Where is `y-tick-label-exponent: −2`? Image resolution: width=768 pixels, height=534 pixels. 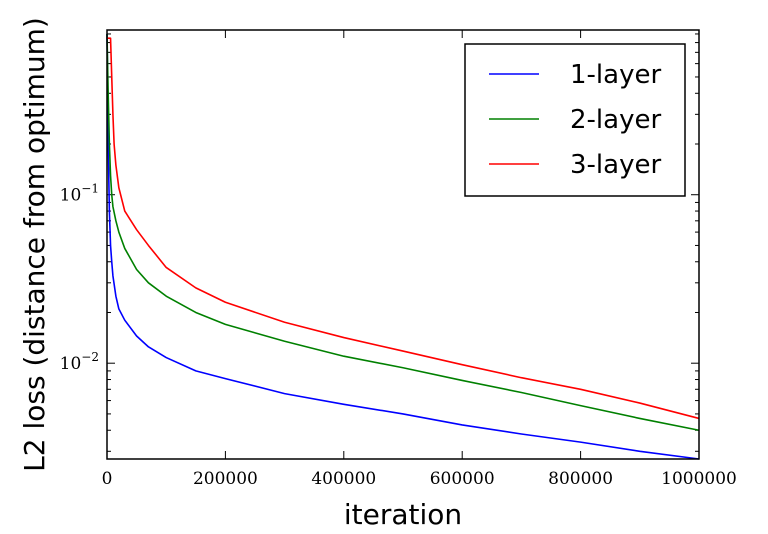
y-tick-label-exponent: −2 is located at coordinates (90, 357).